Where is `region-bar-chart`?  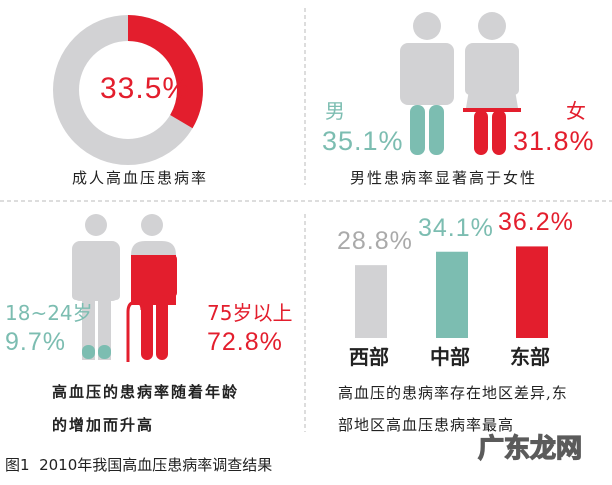 region-bar-chart is located at coordinates (451, 292).